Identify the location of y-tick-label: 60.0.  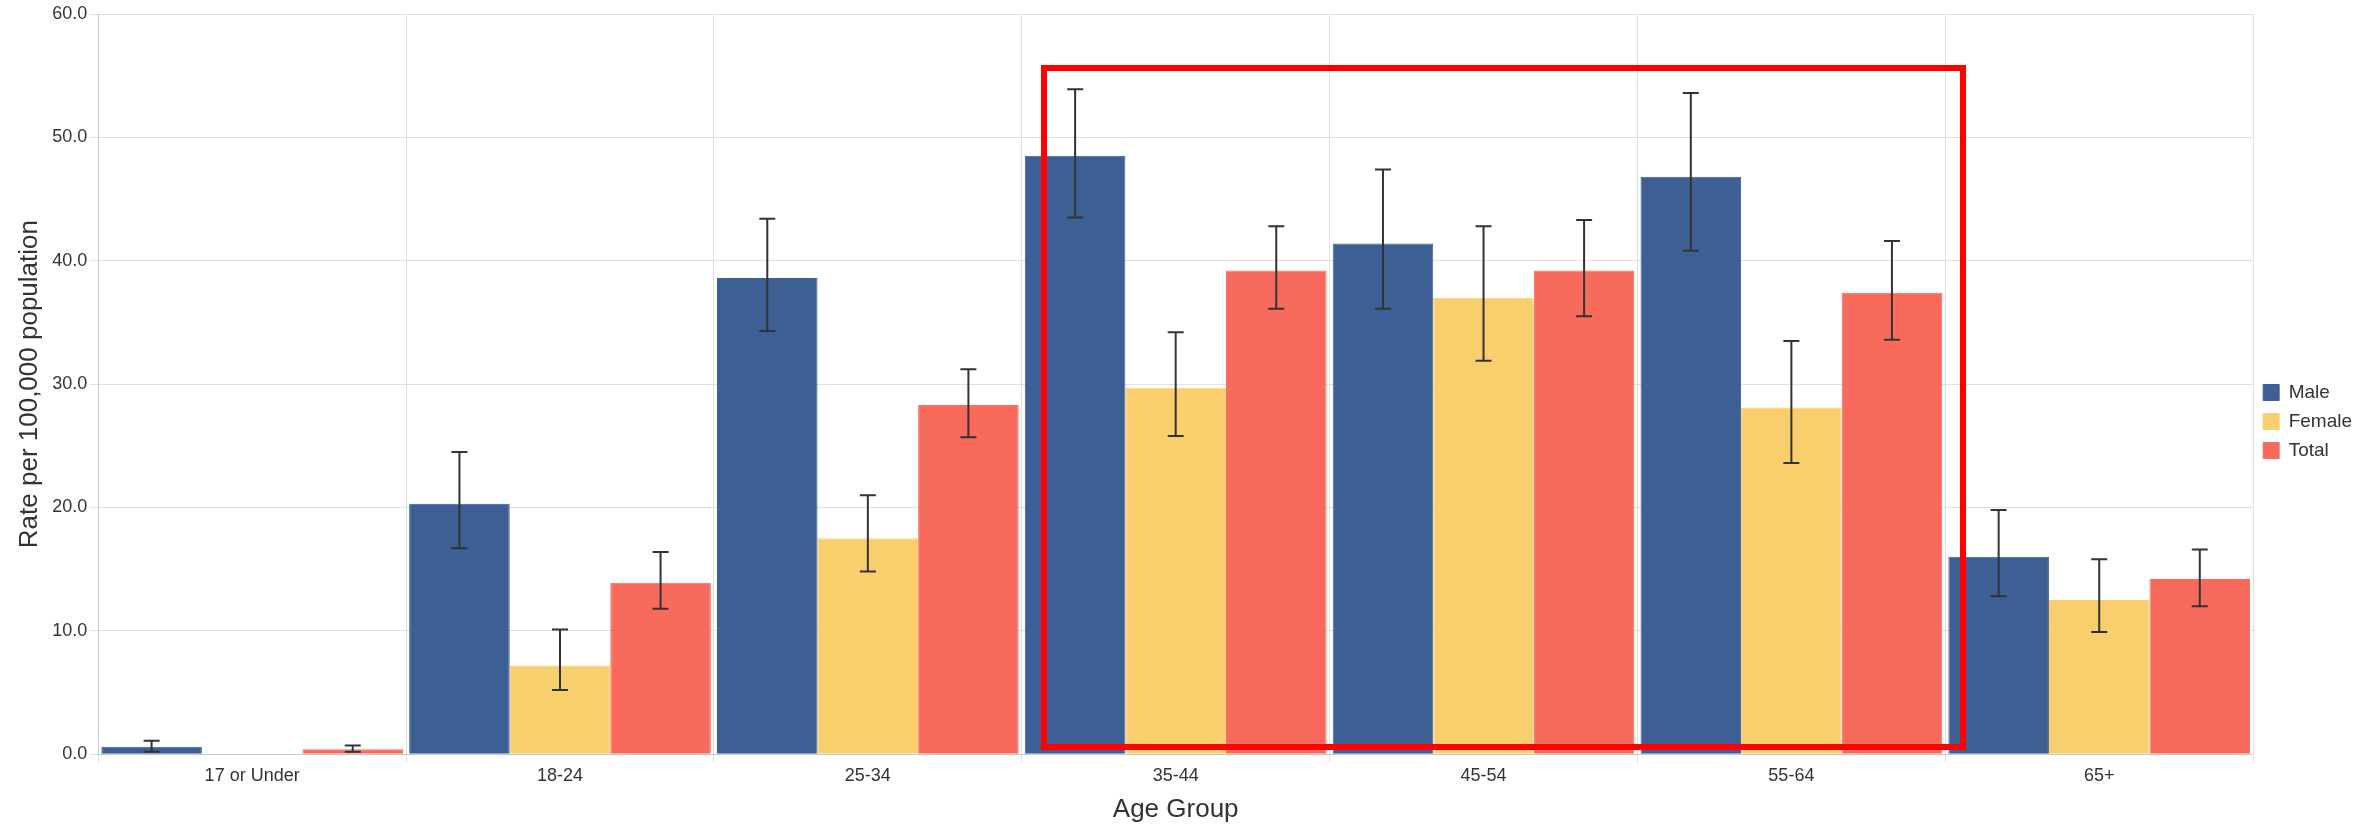
(70, 12).